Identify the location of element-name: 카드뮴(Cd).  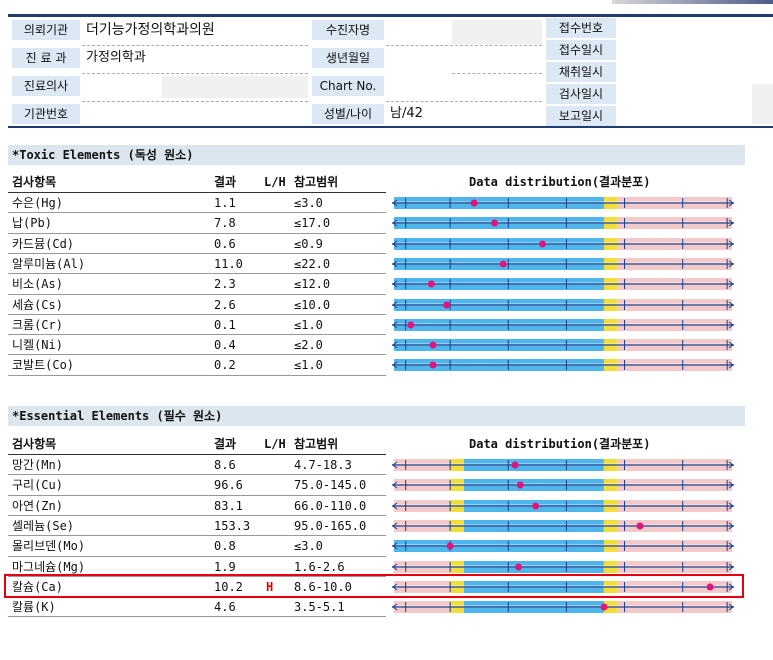
(43, 243).